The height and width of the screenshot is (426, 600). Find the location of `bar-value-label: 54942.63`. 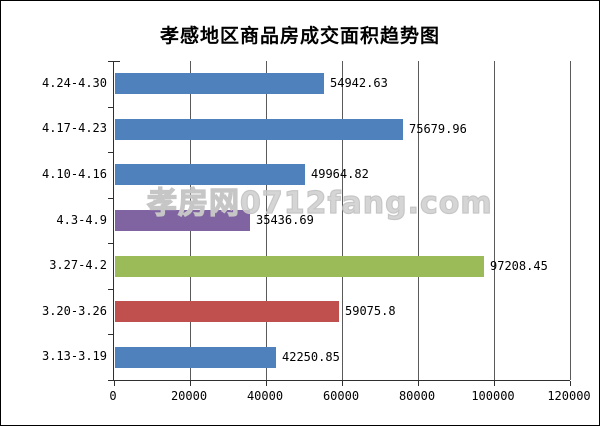

bar-value-label: 54942.63 is located at coordinates (359, 83).